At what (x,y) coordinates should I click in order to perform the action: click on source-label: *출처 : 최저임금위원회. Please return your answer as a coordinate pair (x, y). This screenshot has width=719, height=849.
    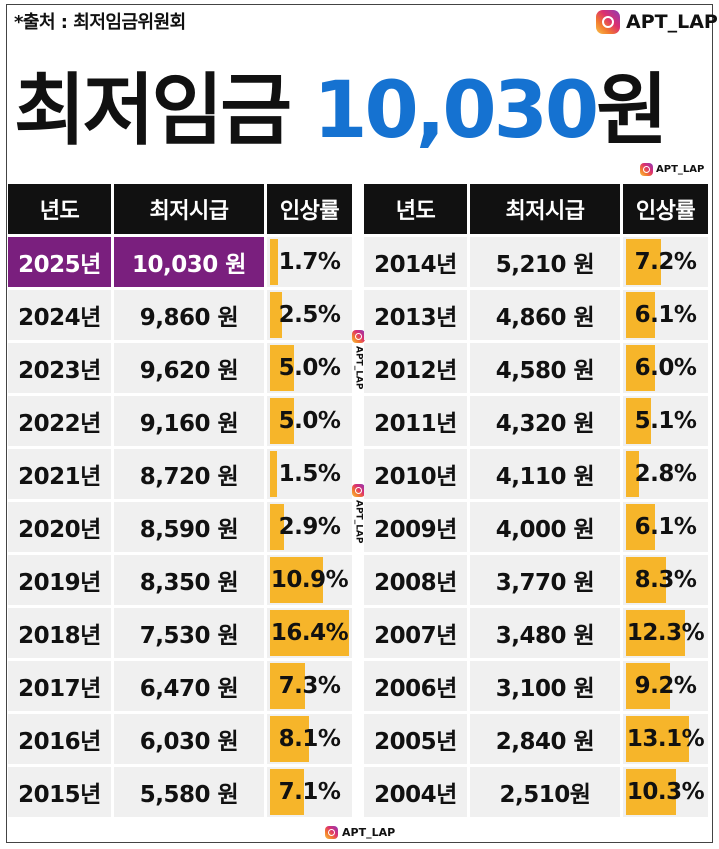
    Looking at the image, I should click on (100, 22).